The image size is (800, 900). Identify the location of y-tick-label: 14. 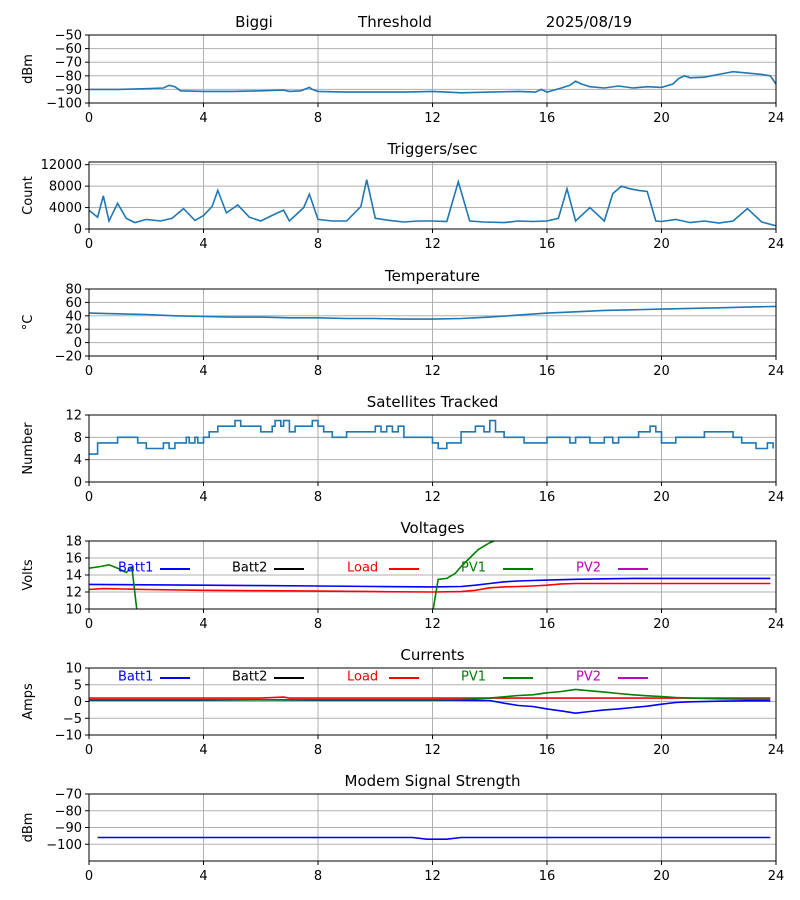
(73, 576).